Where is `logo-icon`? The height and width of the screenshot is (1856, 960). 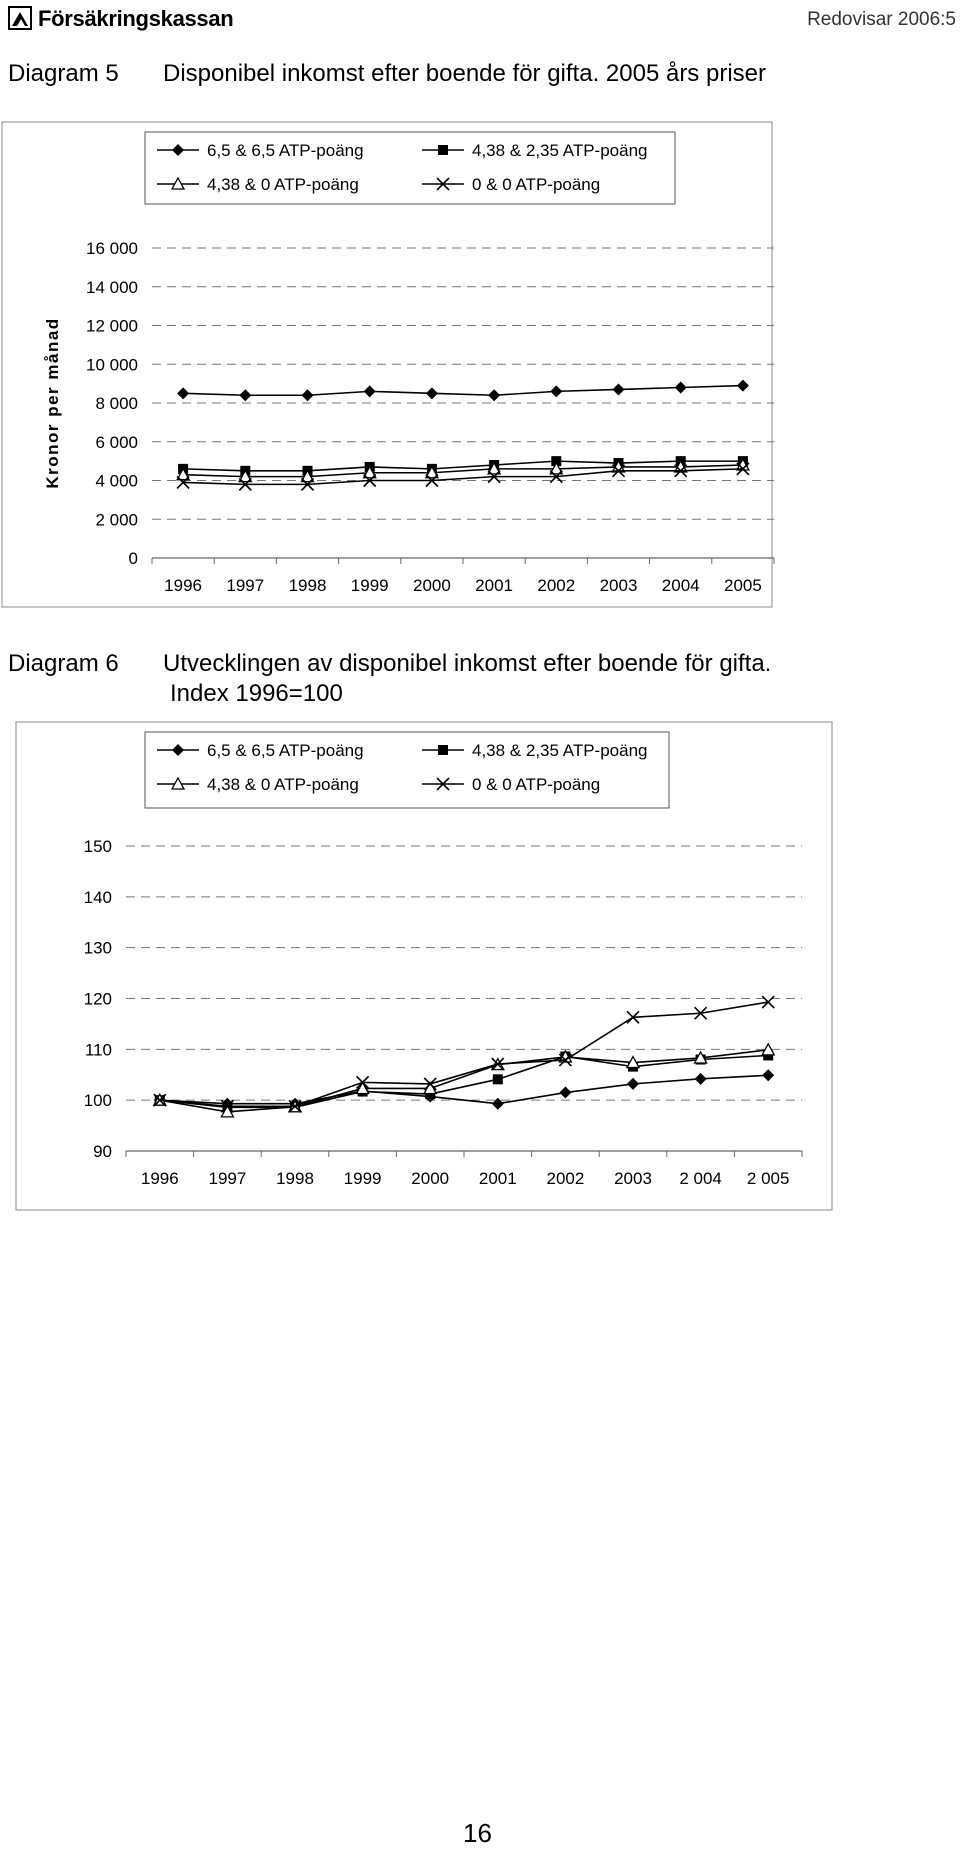
logo-icon is located at coordinates (20, 18).